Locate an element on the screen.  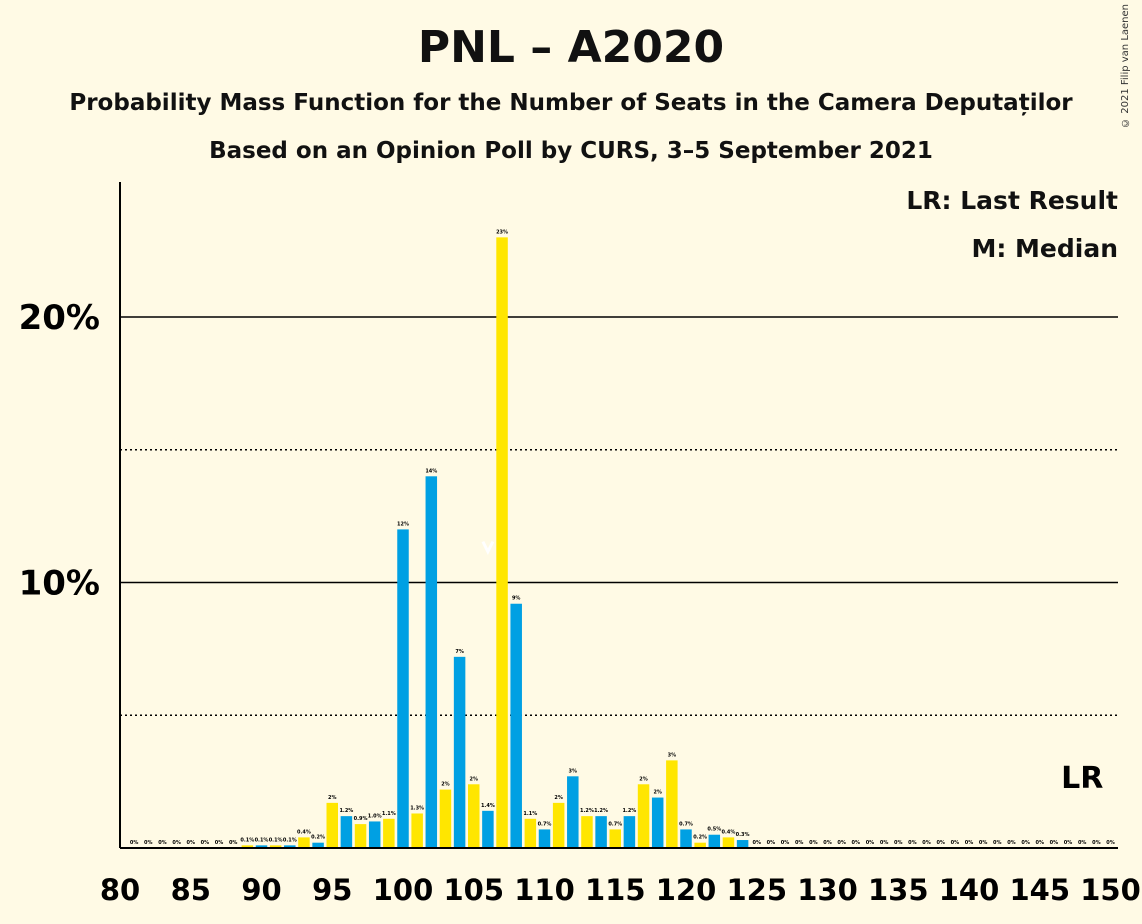
bar-label-99: 1.1% is located at coordinates (389, 814).